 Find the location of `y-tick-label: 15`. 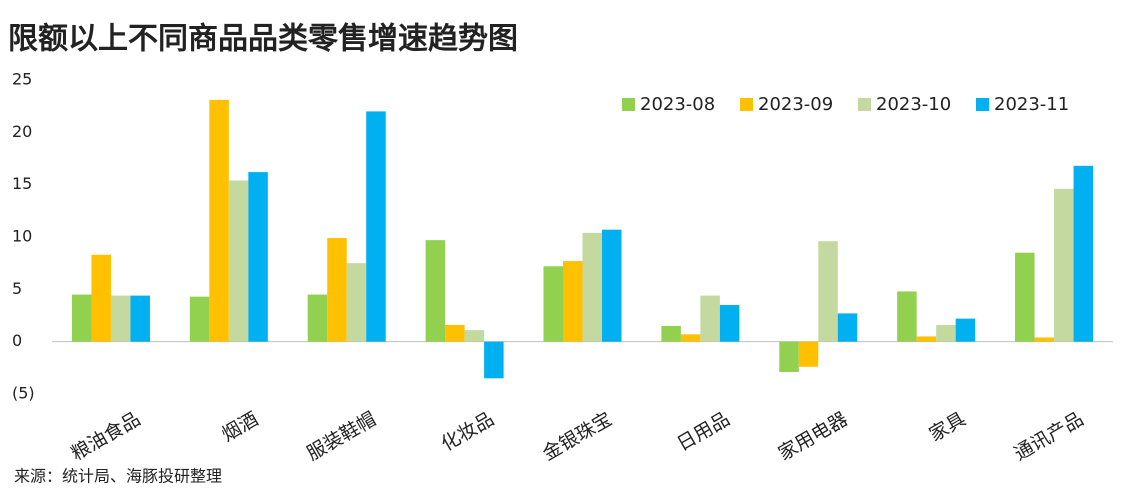

y-tick-label: 15 is located at coordinates (22, 183).